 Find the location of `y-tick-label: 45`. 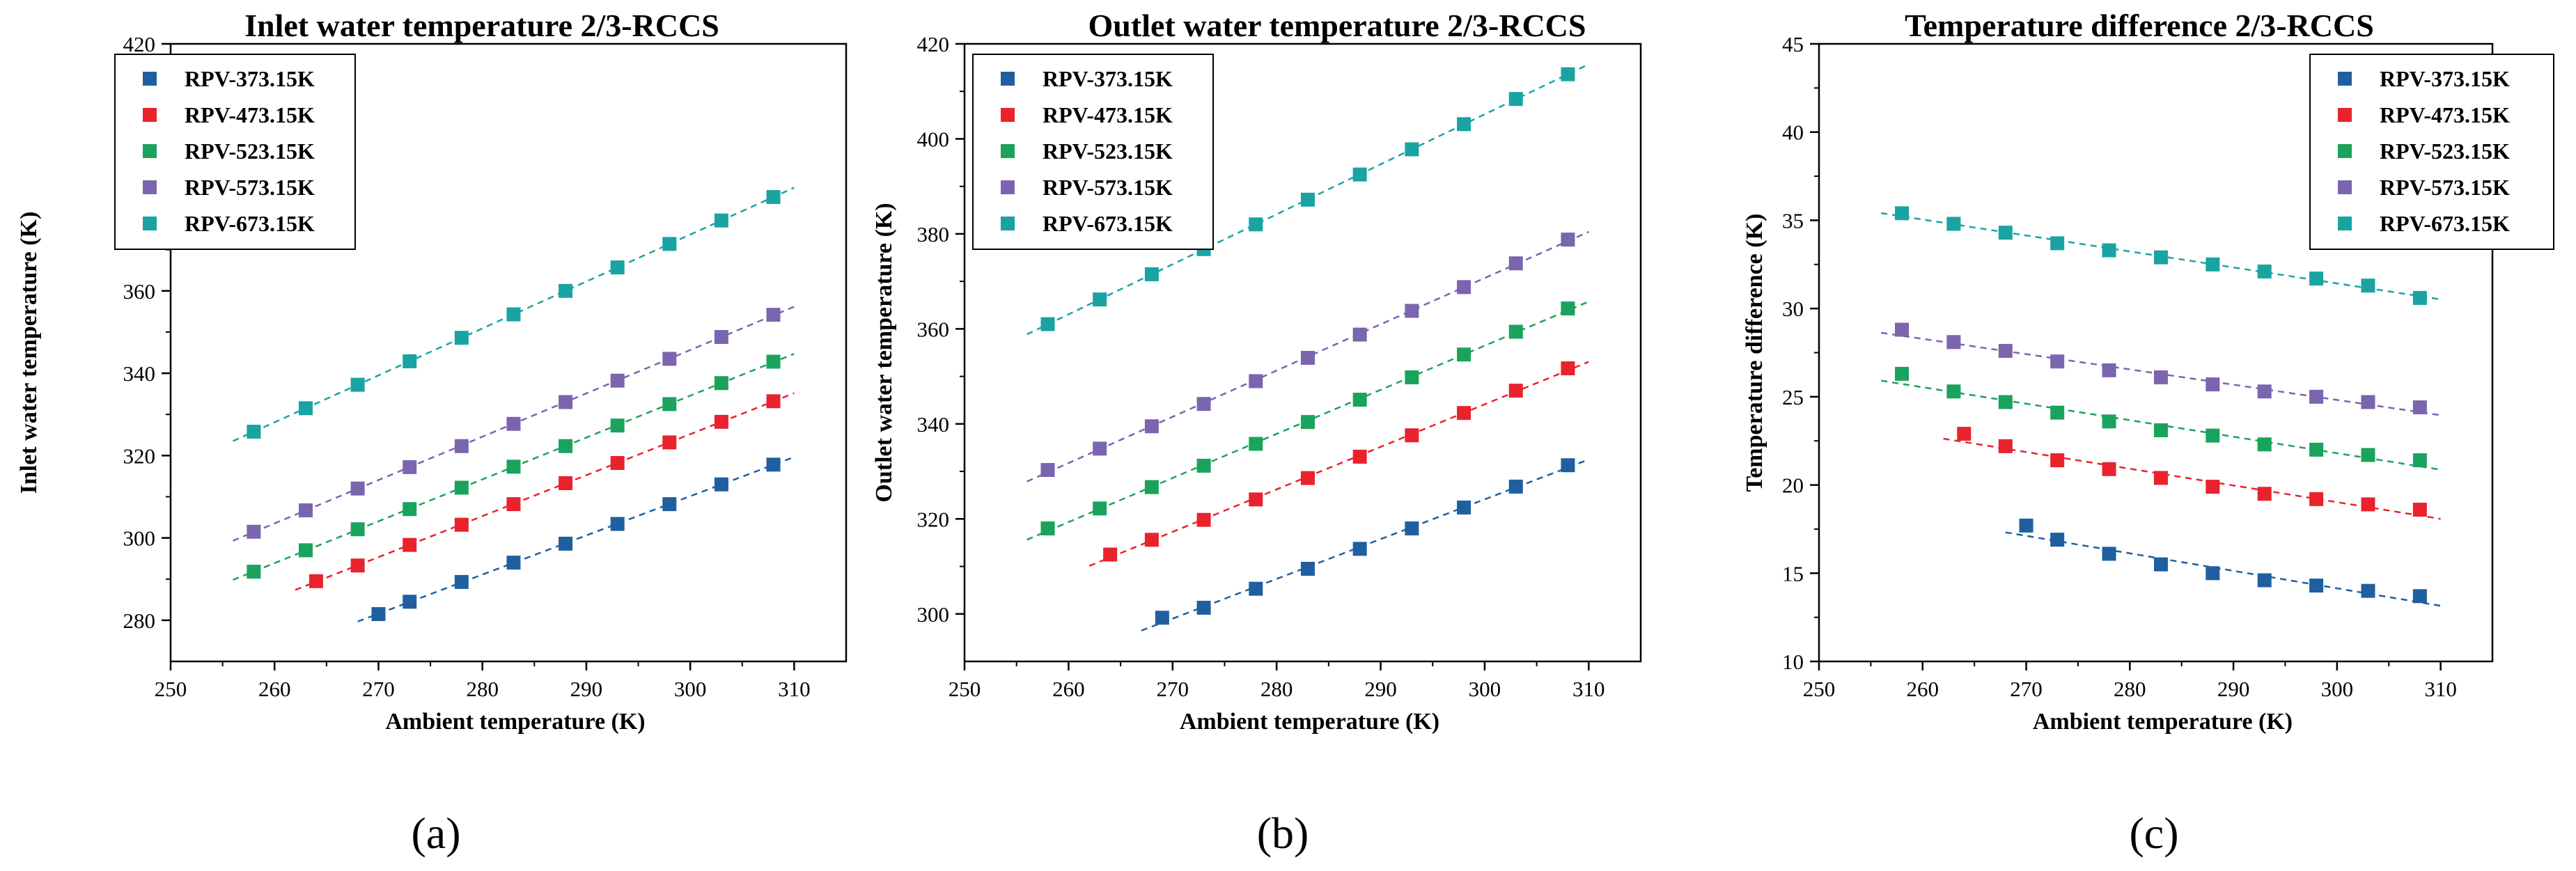

y-tick-label: 45 is located at coordinates (1793, 44).